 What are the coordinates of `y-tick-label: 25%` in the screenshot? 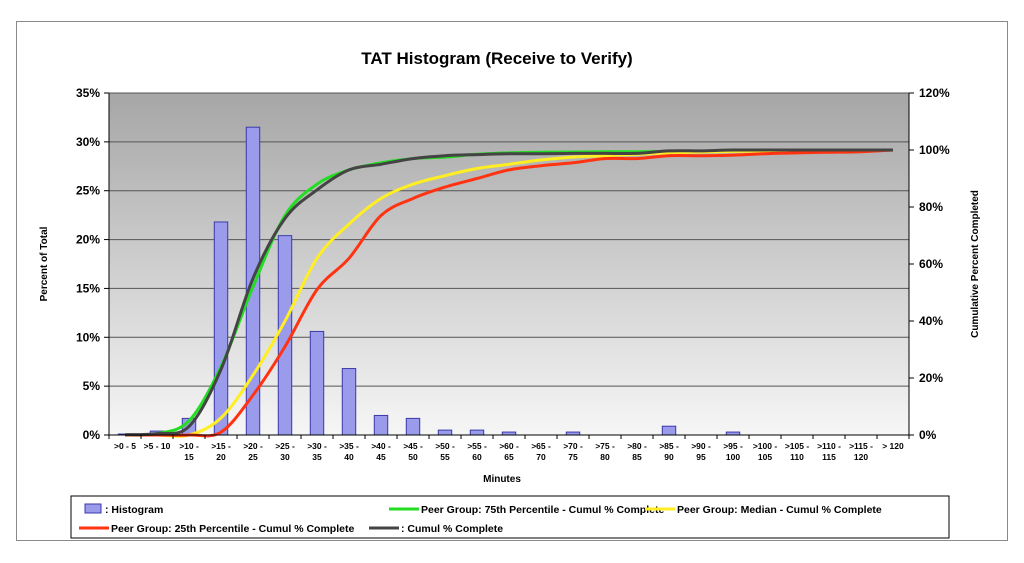 It's located at (88, 191).